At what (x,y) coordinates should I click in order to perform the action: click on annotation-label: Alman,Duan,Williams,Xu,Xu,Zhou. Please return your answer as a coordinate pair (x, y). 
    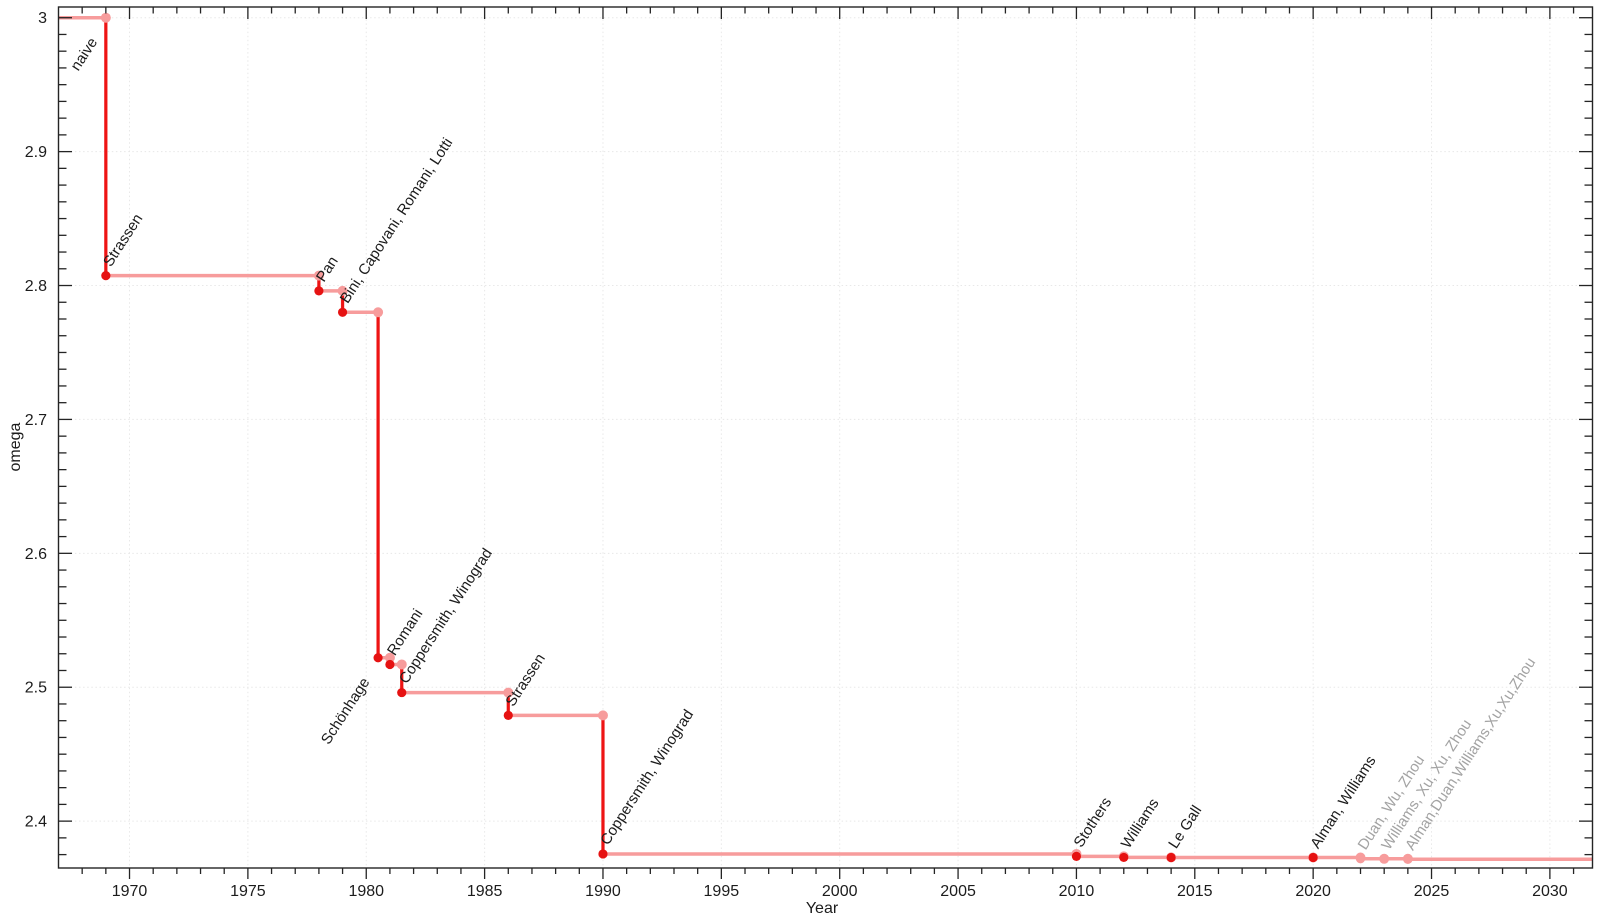
    Looking at the image, I should click on (1470, 754).